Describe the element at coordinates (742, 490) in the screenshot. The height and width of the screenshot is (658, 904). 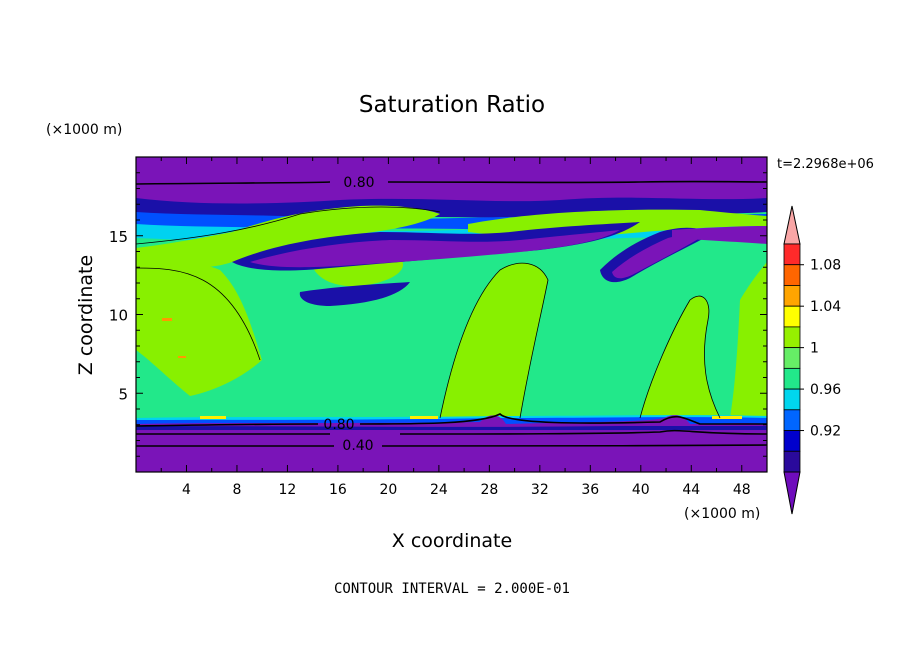
I see `x-tick-label: 48` at that location.